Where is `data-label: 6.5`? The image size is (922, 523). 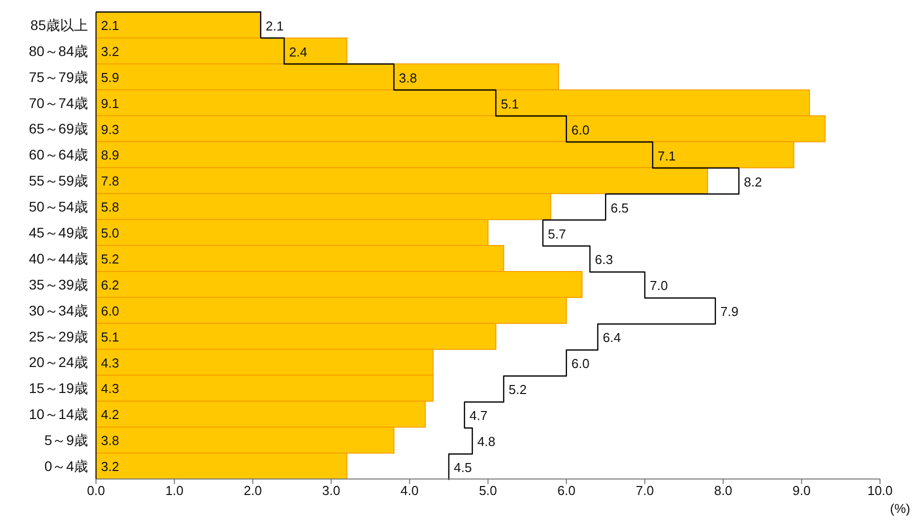
data-label: 6.5 is located at coordinates (619, 208).